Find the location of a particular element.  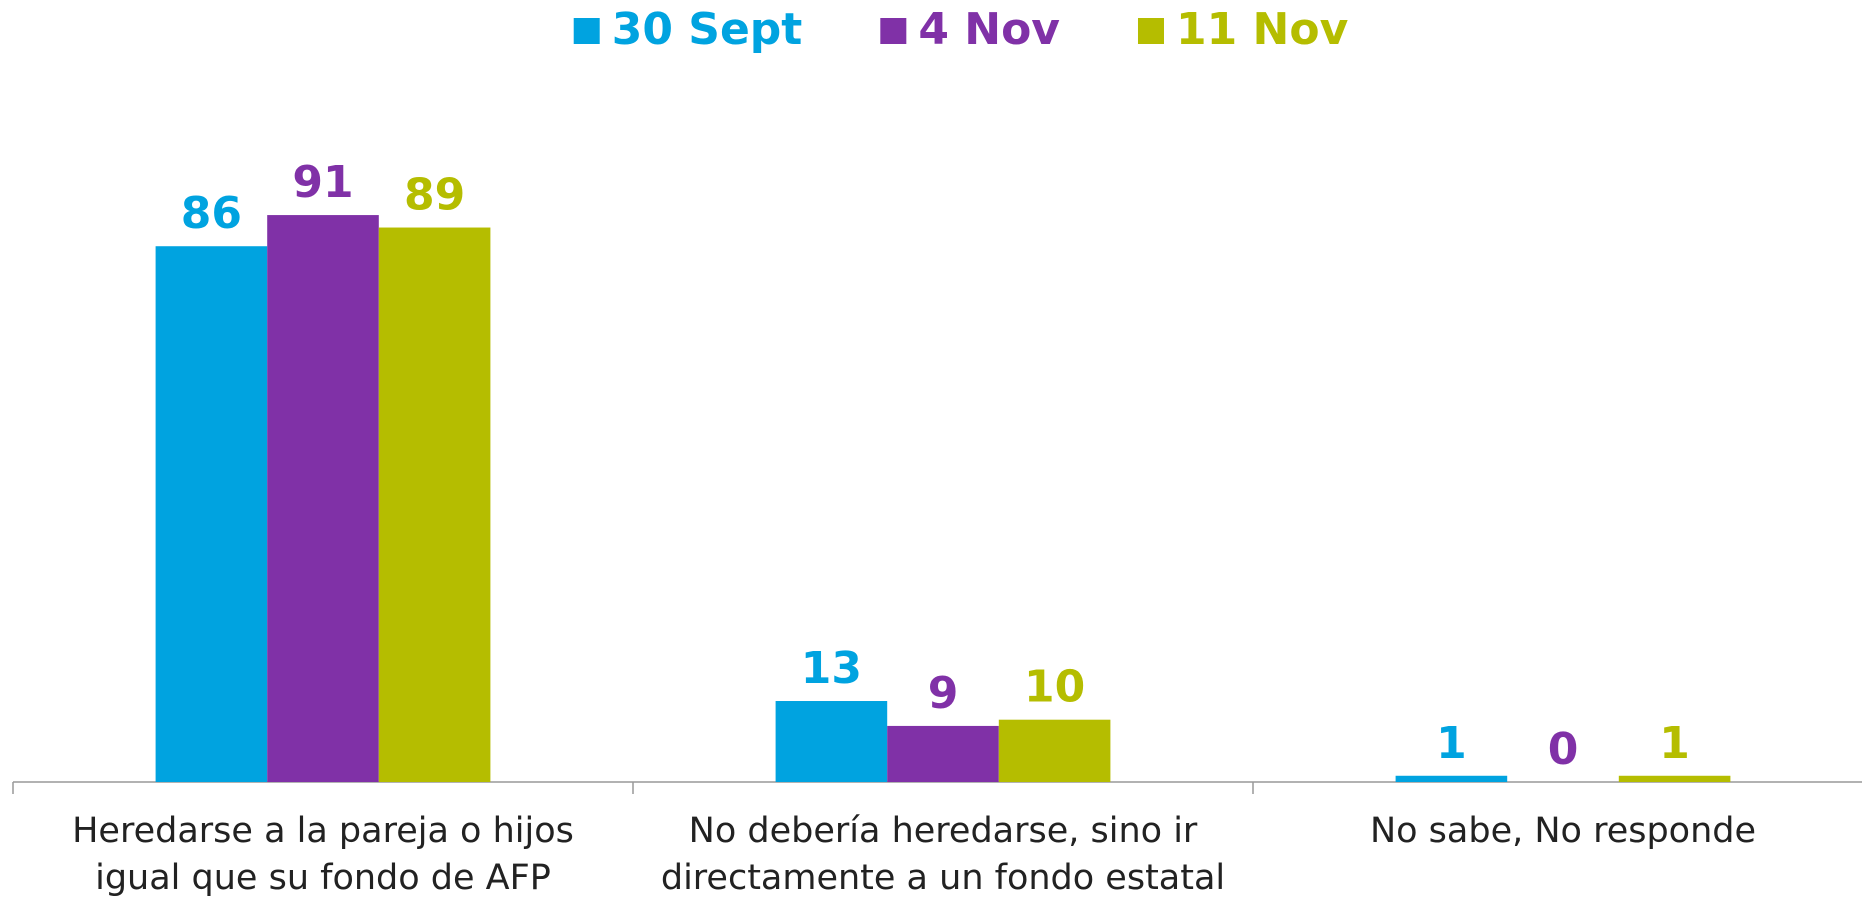

value-label: 91 is located at coordinates (322, 182).